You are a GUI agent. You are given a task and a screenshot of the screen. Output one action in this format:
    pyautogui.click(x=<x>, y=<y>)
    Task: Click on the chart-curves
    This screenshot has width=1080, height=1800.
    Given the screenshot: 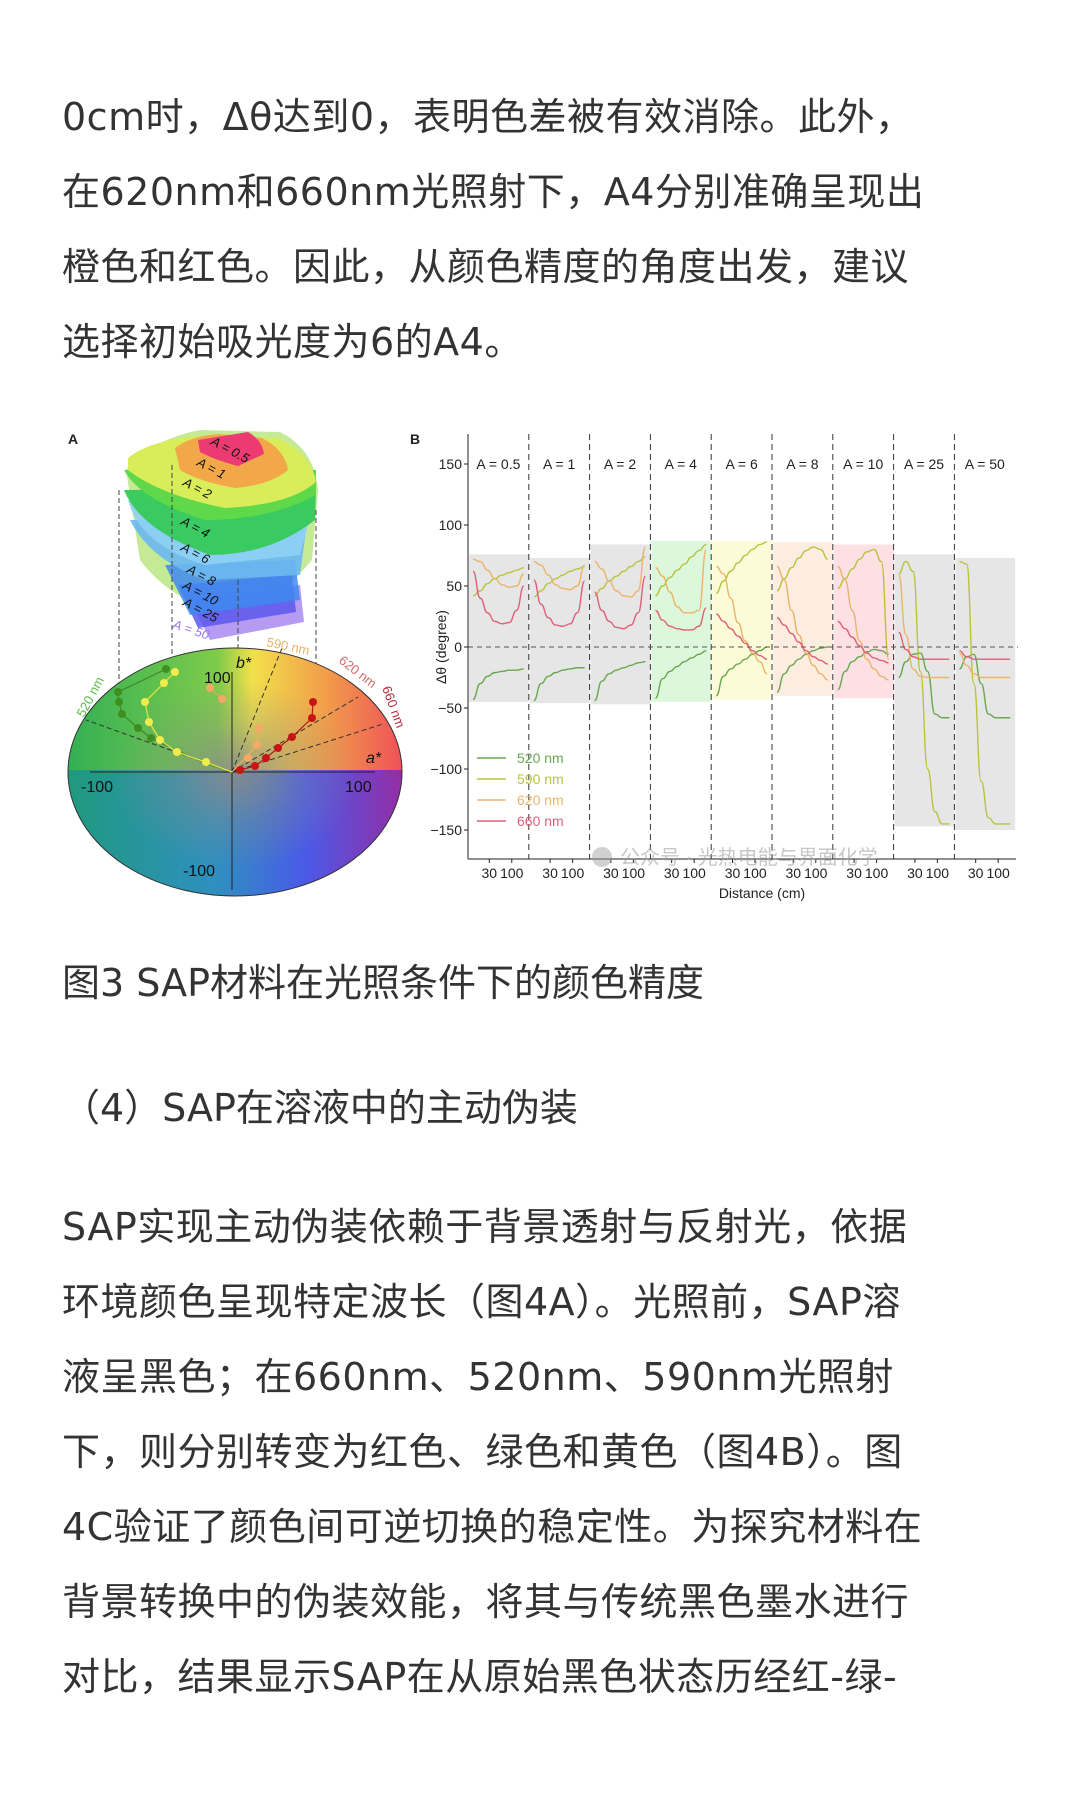 What is the action you would take?
    pyautogui.click(x=741, y=683)
    